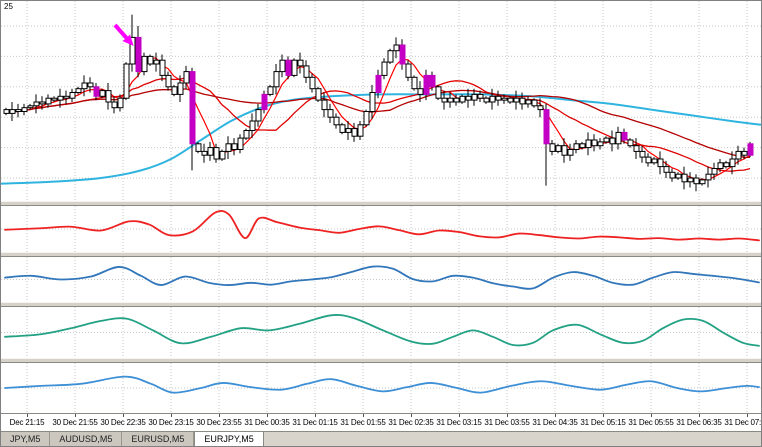 The image size is (762, 447). I want to click on time-label: 31 Dec 00:35, so click(267, 422).